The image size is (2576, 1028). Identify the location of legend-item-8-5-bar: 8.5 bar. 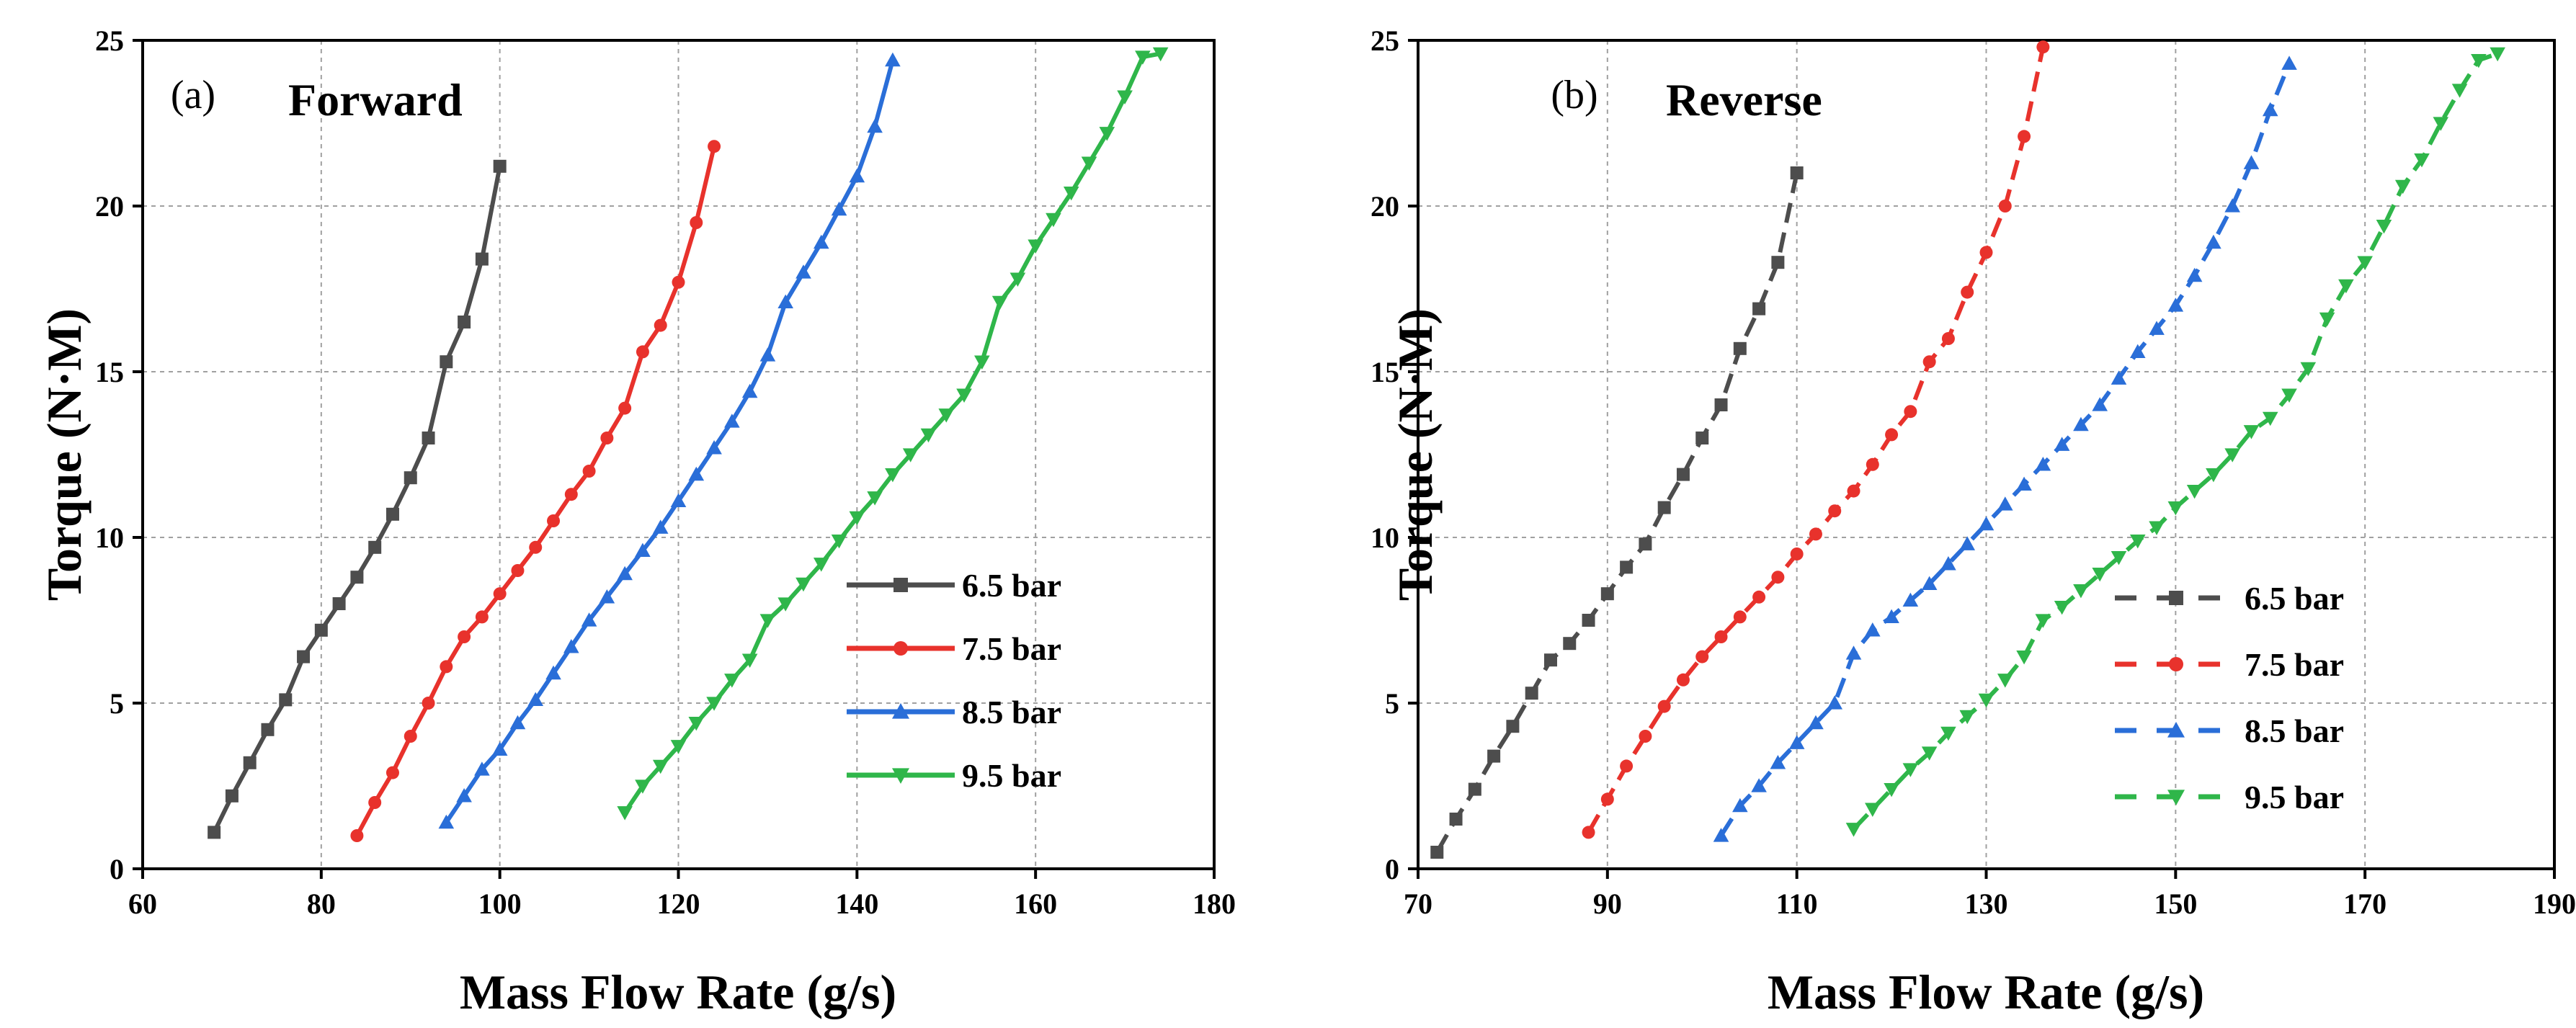
(2229, 730).